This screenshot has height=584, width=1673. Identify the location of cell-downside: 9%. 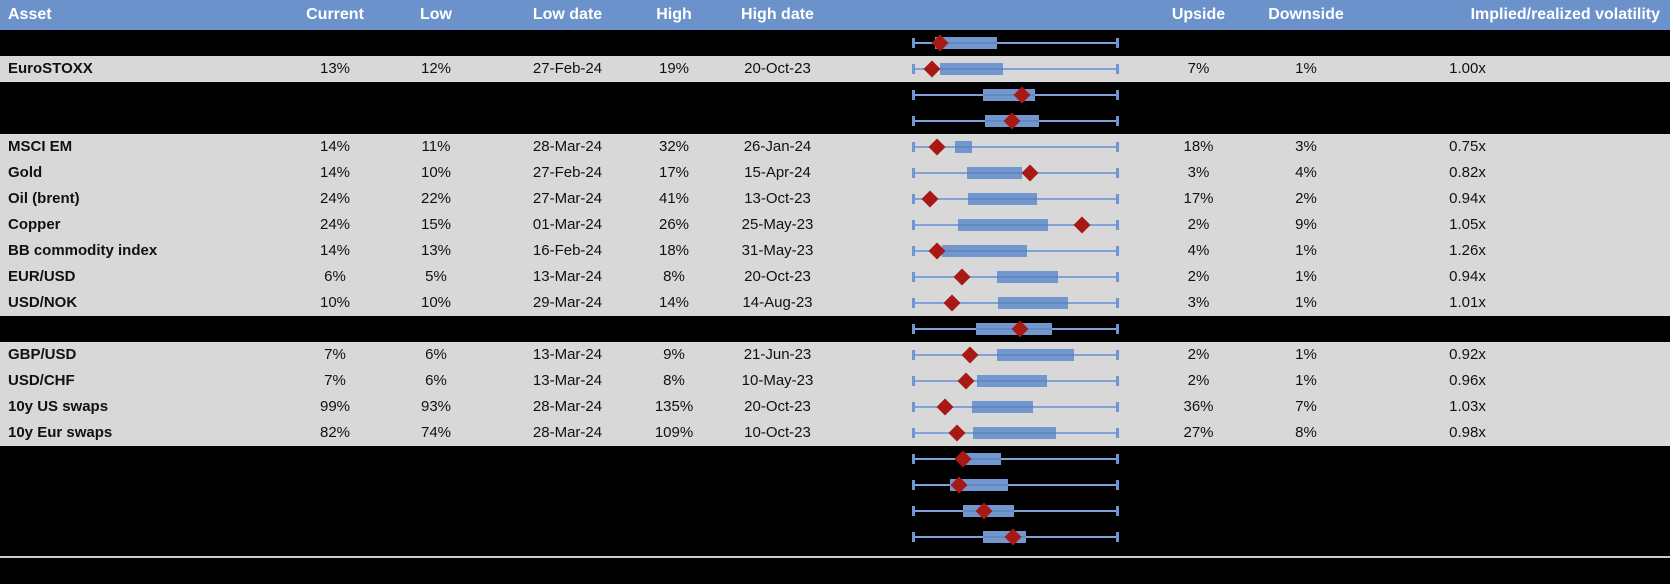
(1306, 224).